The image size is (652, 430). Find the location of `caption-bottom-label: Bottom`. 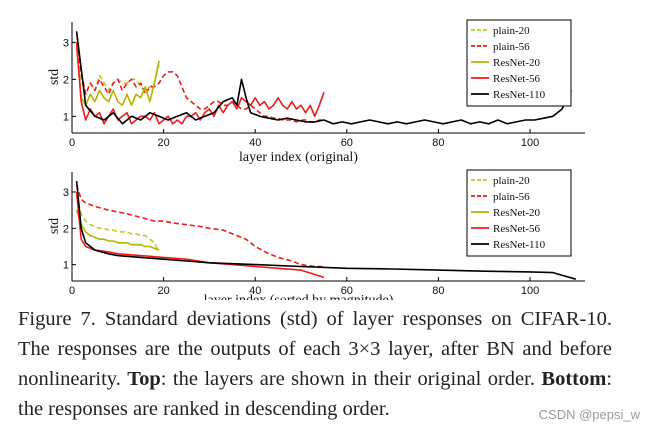

caption-bottom-label: Bottom is located at coordinates (574, 379).